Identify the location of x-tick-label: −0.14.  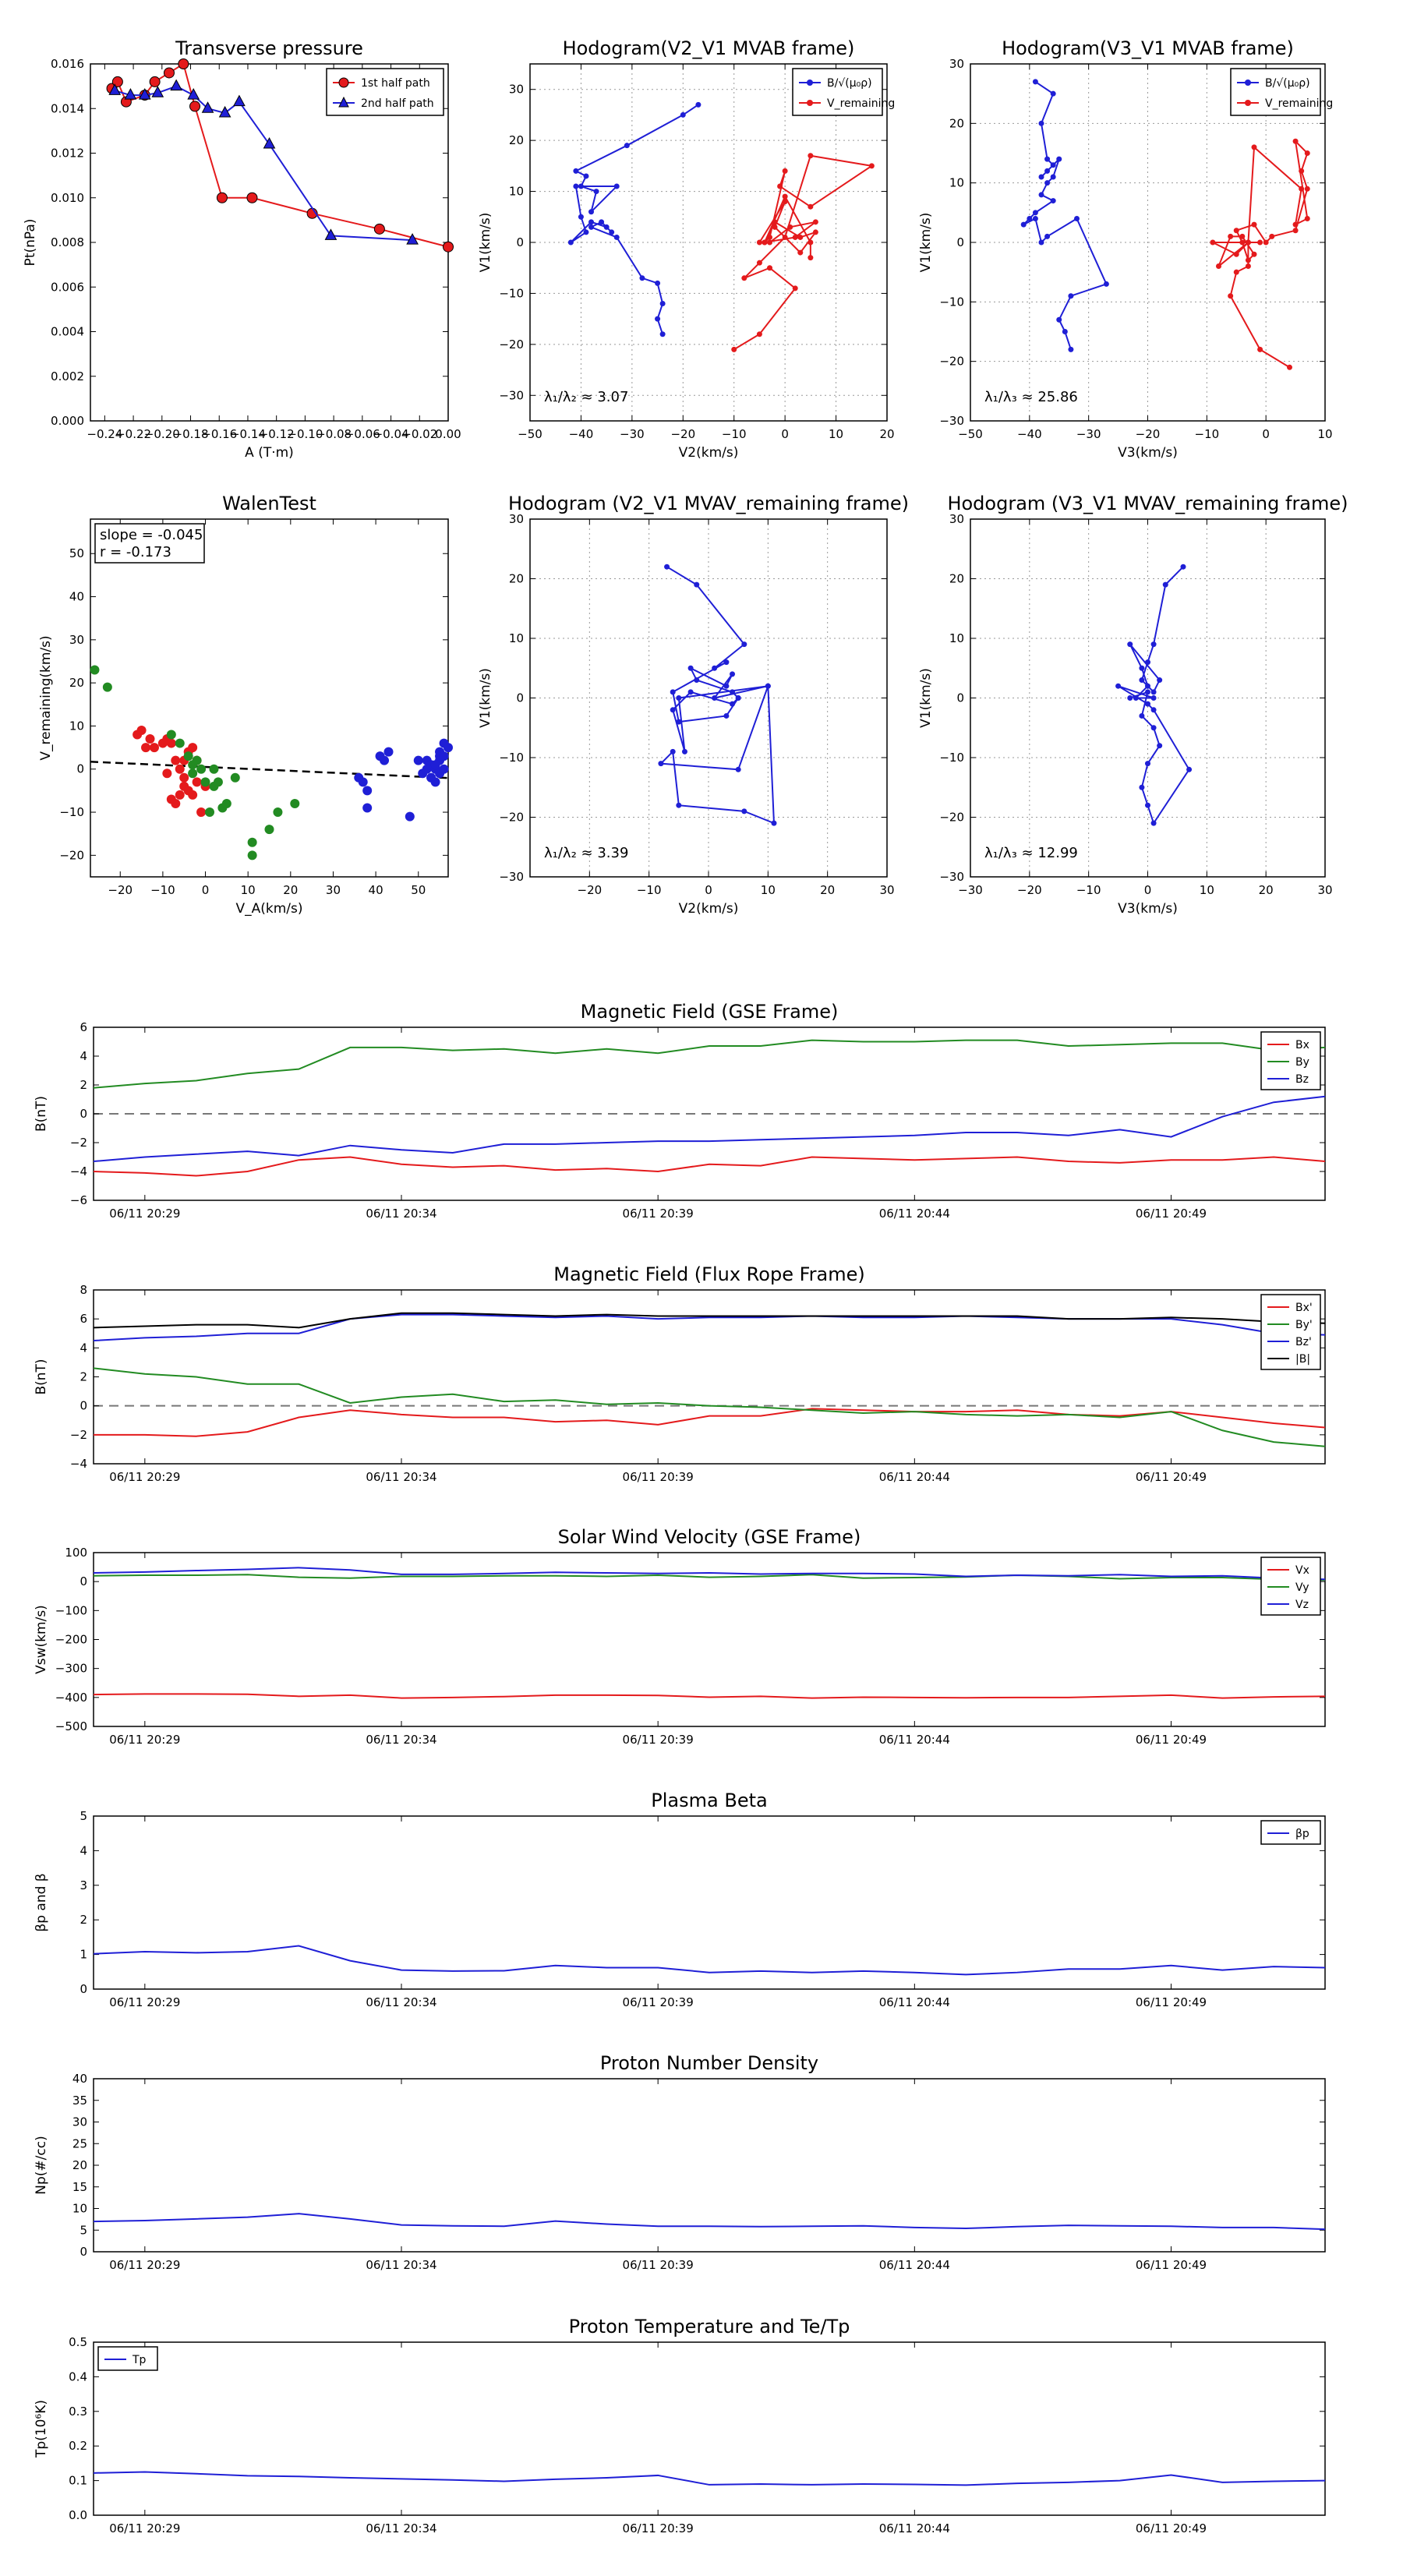
(248, 434).